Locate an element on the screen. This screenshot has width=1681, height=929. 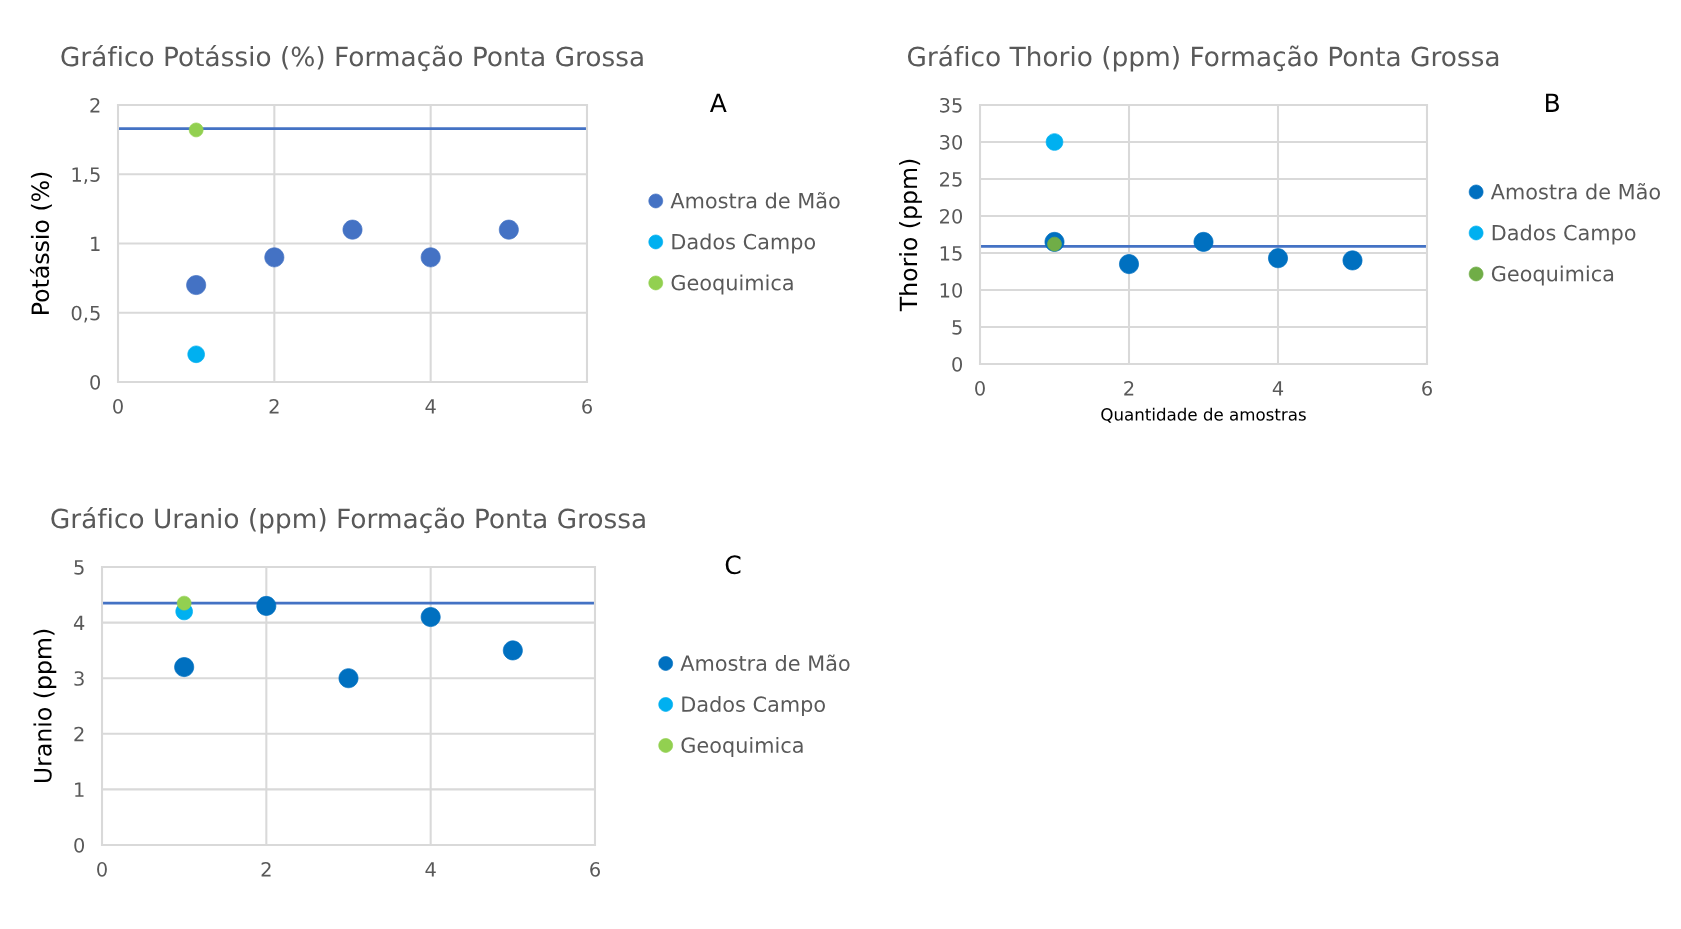
text: C is located at coordinates (733, 565).